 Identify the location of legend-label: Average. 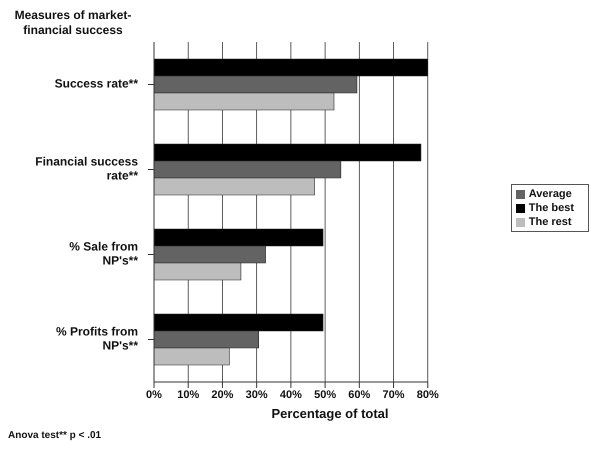
(550, 194).